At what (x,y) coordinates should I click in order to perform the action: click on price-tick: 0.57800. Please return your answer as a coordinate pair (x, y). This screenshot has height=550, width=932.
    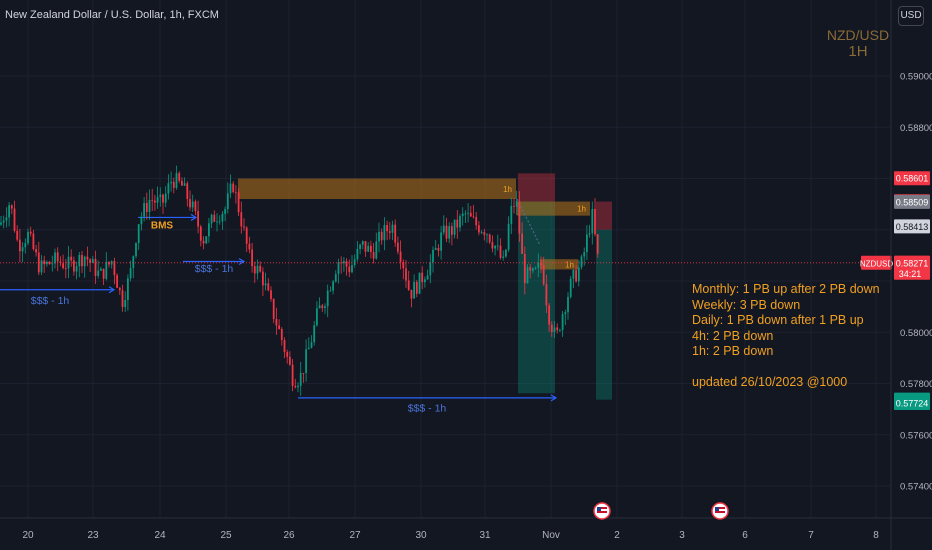
    Looking at the image, I should click on (916, 384).